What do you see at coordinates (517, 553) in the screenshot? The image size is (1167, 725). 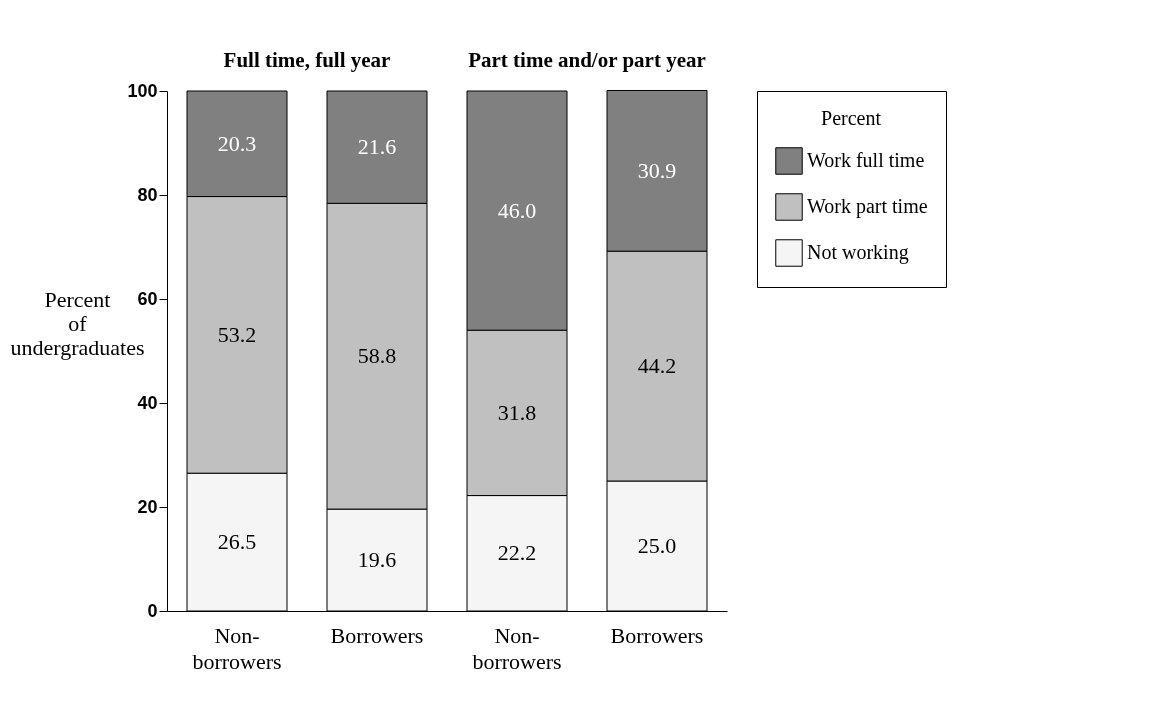 I see `data-label: 22.2` at bounding box center [517, 553].